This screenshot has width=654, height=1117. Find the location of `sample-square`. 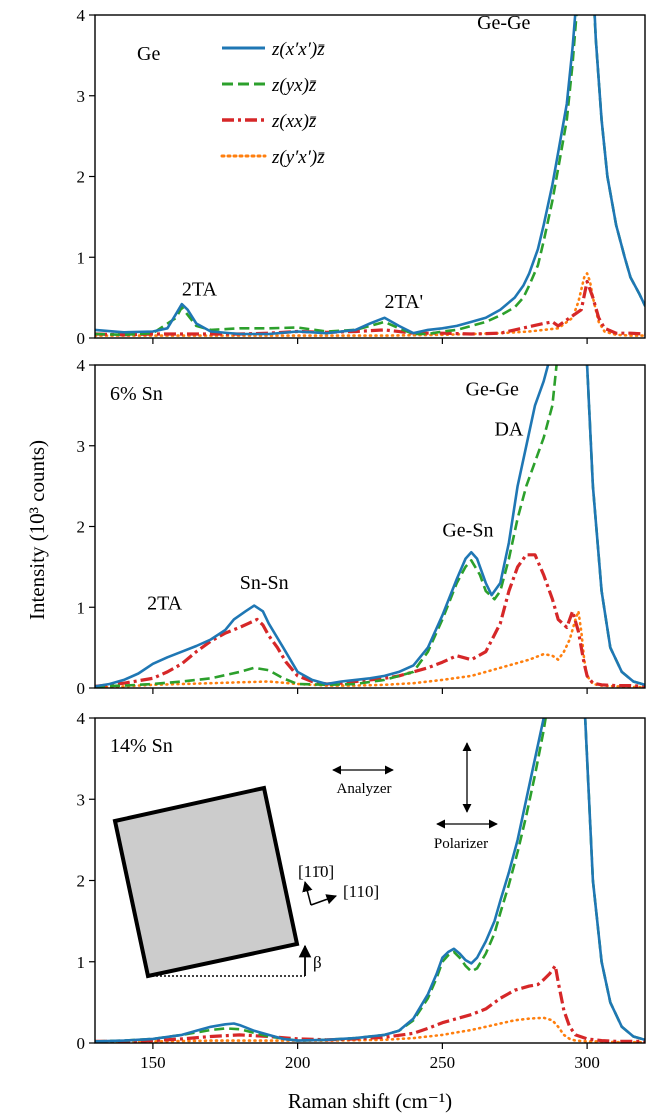

sample-square is located at coordinates (206, 882).